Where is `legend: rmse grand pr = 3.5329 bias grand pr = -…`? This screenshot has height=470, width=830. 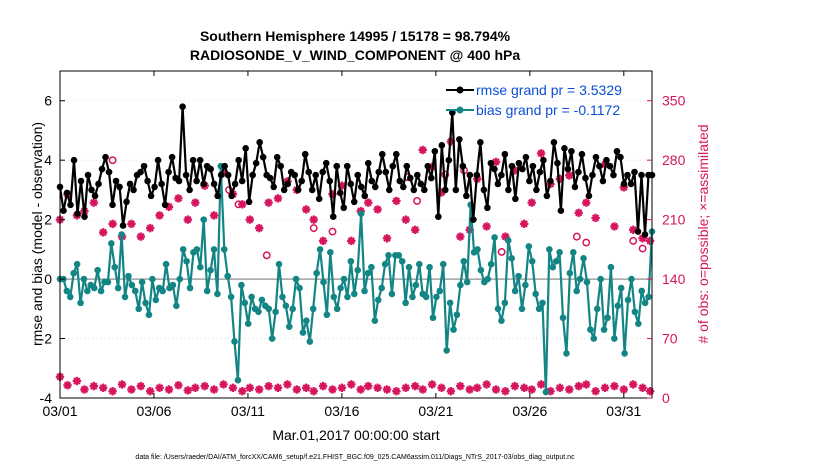
legend: rmse grand pr = 3.5329 bias grand pr = -… is located at coordinates (534, 100).